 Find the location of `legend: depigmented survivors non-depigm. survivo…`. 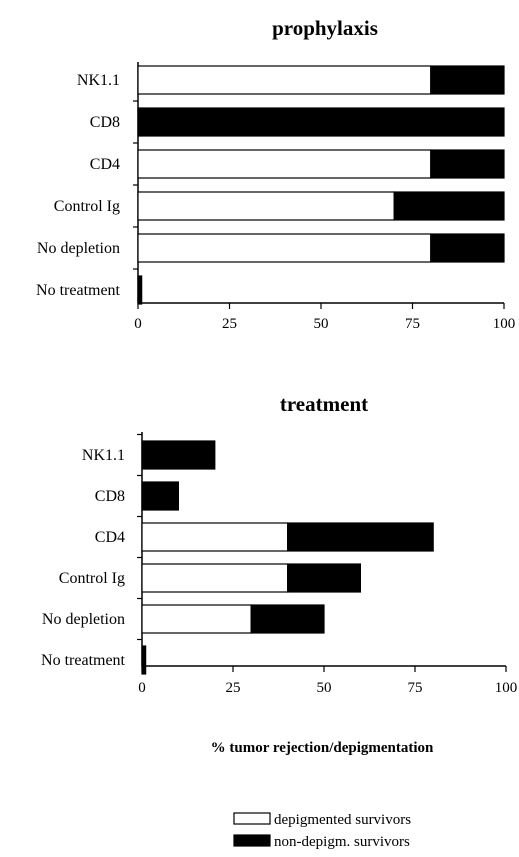

legend: depigmented survivors non-depigm. survivo… is located at coordinates (322, 831).